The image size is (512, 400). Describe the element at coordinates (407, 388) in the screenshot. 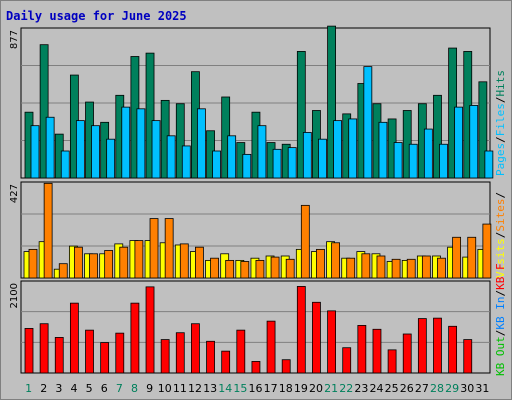

I see `x-tick-label: 26` at that location.